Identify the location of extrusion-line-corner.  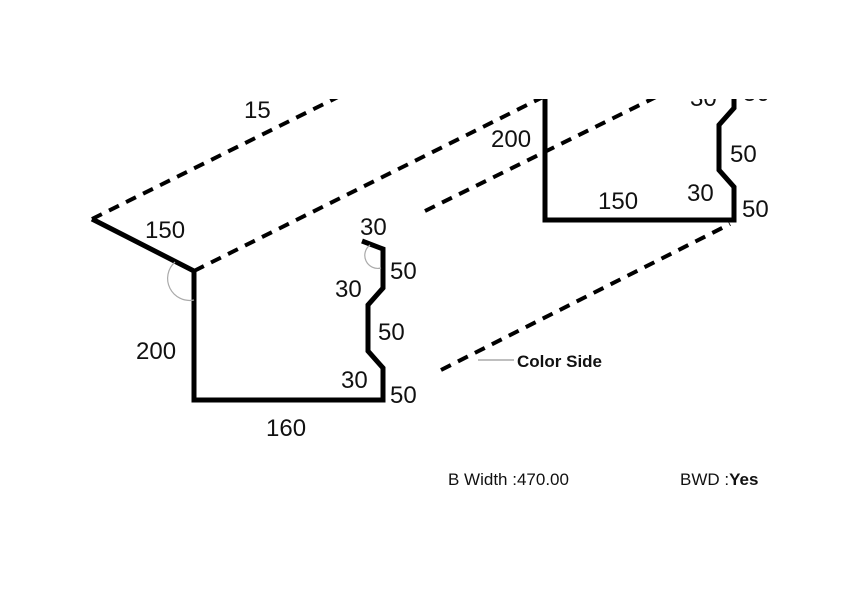
(368, 186).